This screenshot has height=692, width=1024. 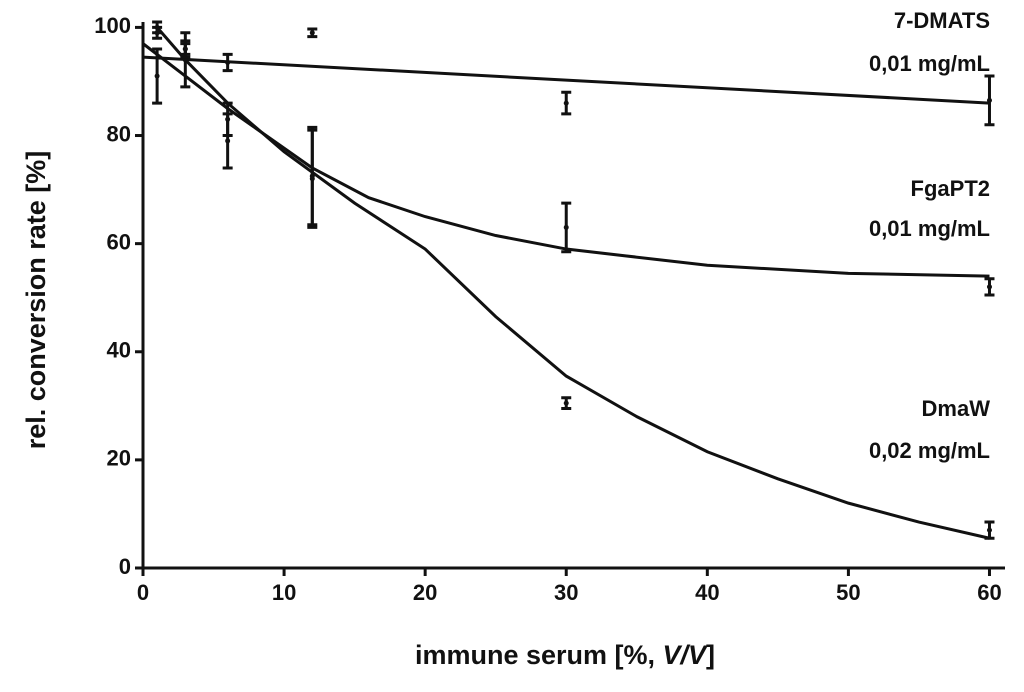 I want to click on x-title-part: V/V, so click(x=686, y=655).